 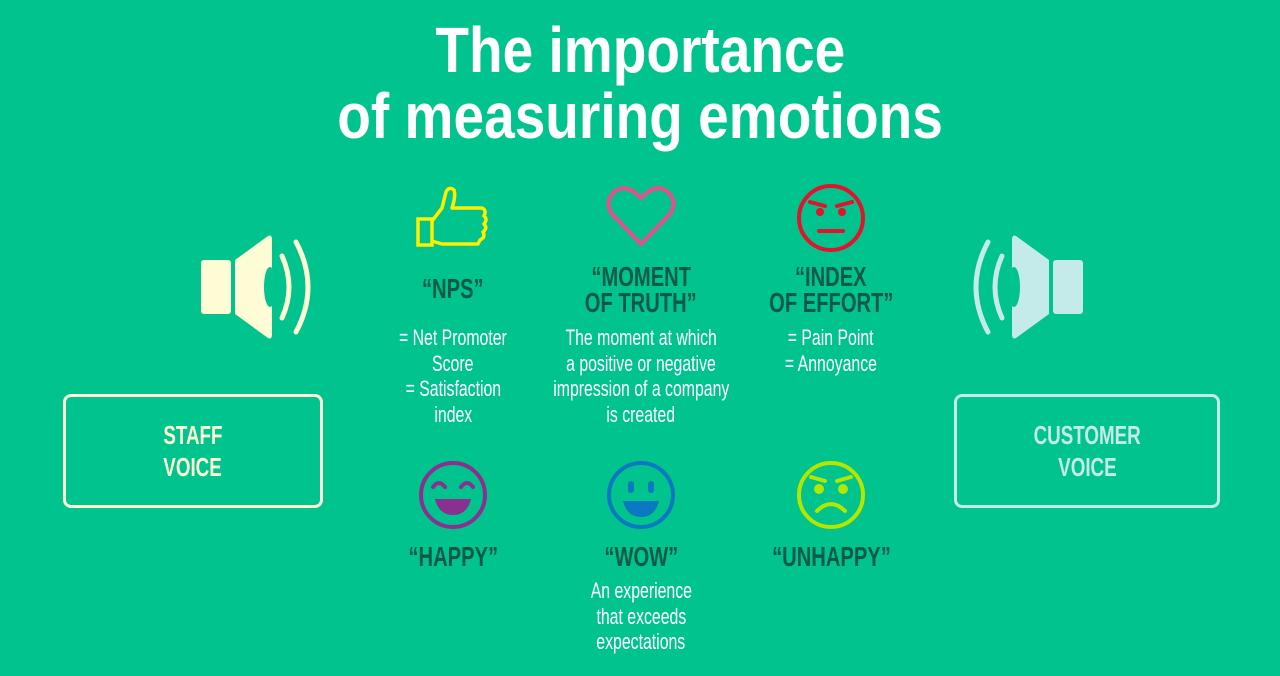 I want to click on item-heading: “MOMENT, so click(x=641, y=276).